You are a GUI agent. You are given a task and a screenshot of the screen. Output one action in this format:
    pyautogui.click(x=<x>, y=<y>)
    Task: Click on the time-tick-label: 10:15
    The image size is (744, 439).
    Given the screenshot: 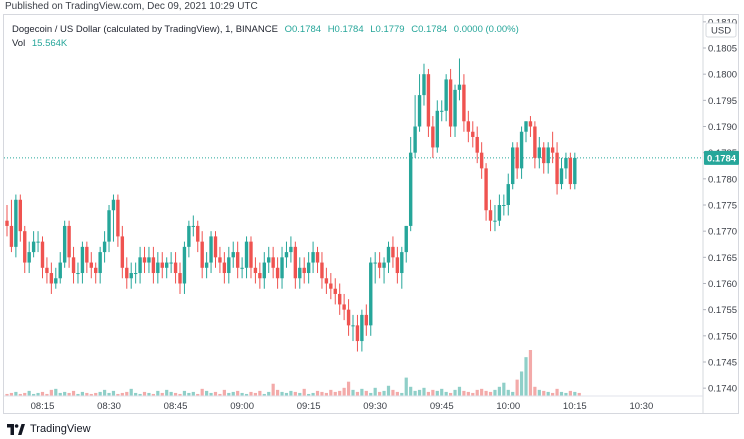 What is the action you would take?
    pyautogui.click(x=575, y=406)
    